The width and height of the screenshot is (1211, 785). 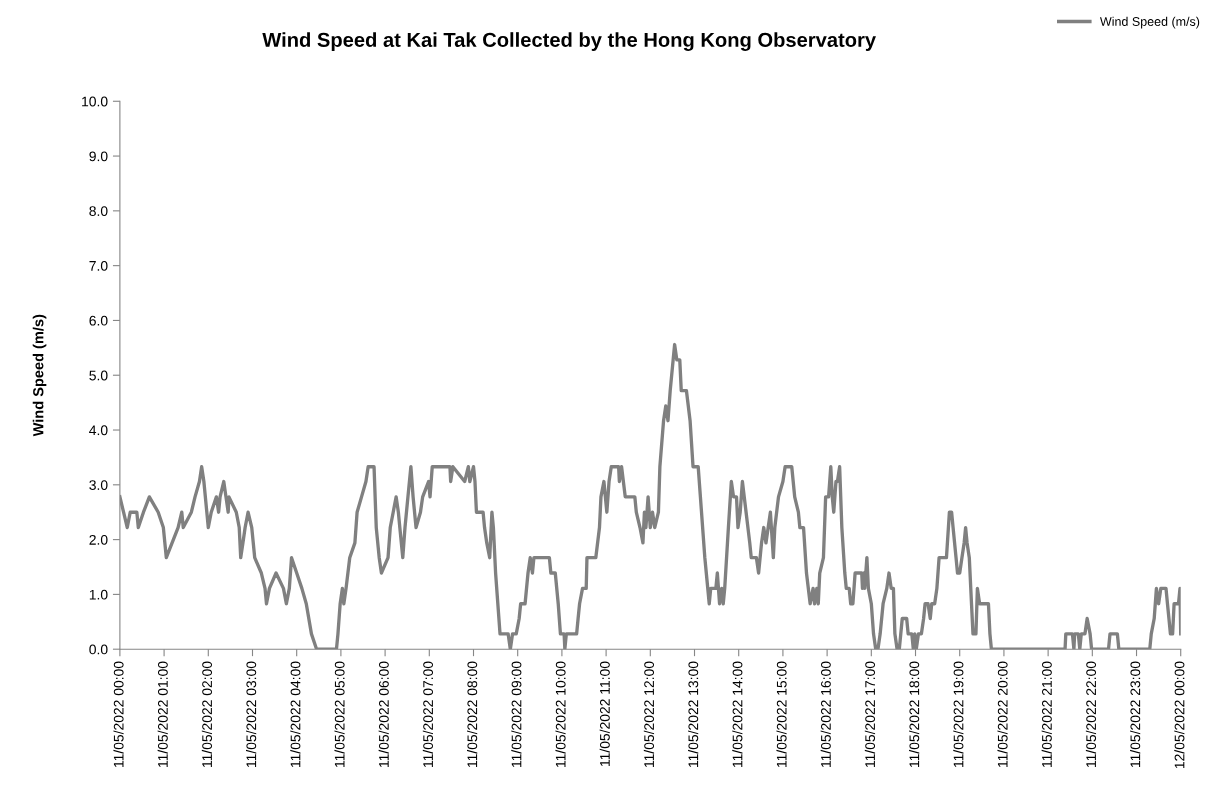 I want to click on x-tick-label: 11/05/2022 14:00, so click(x=737, y=714).